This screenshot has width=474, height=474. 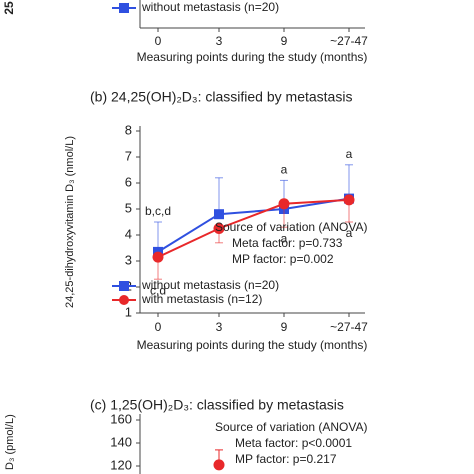 I want to click on y-tick-label: 6, so click(x=128, y=181).